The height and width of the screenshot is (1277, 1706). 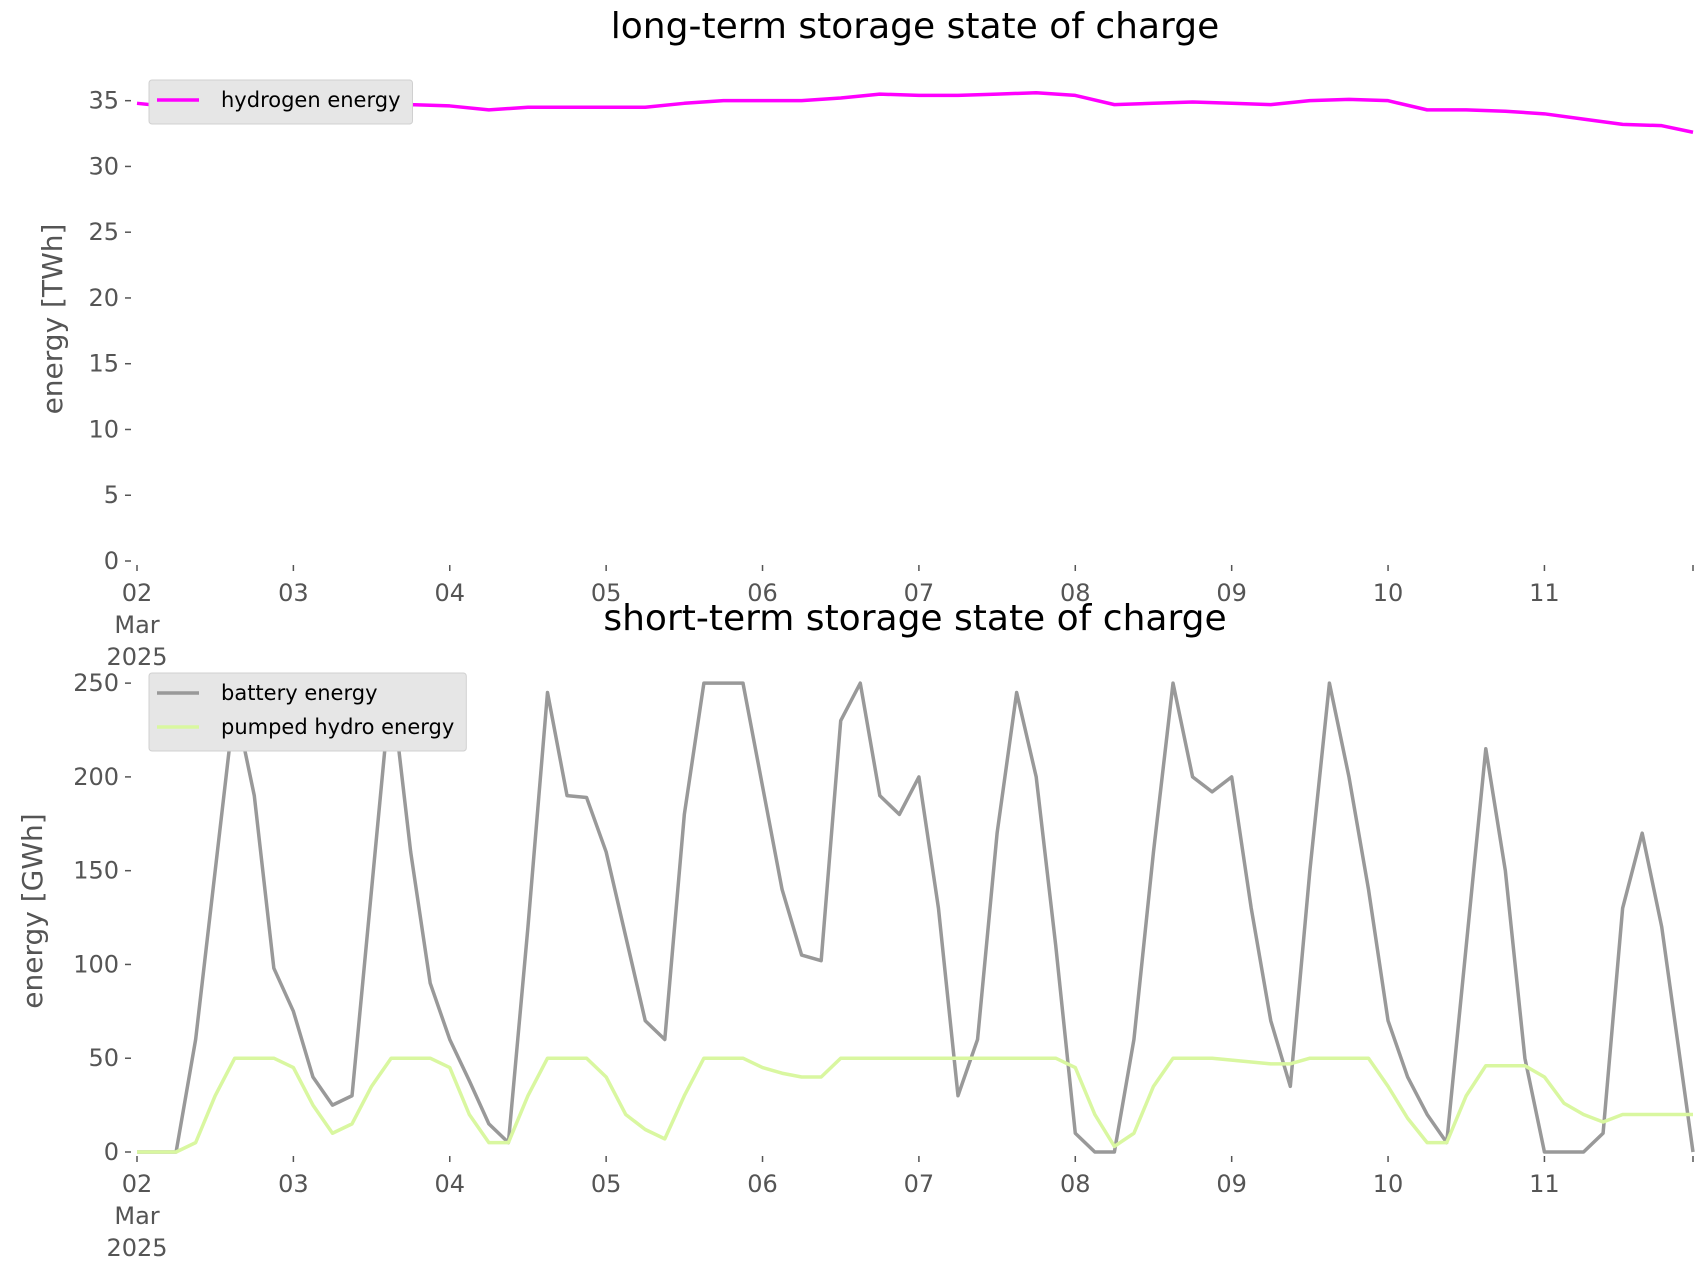 What do you see at coordinates (914, 618) in the screenshot?
I see `chart-title: short-term storage state of charge` at bounding box center [914, 618].